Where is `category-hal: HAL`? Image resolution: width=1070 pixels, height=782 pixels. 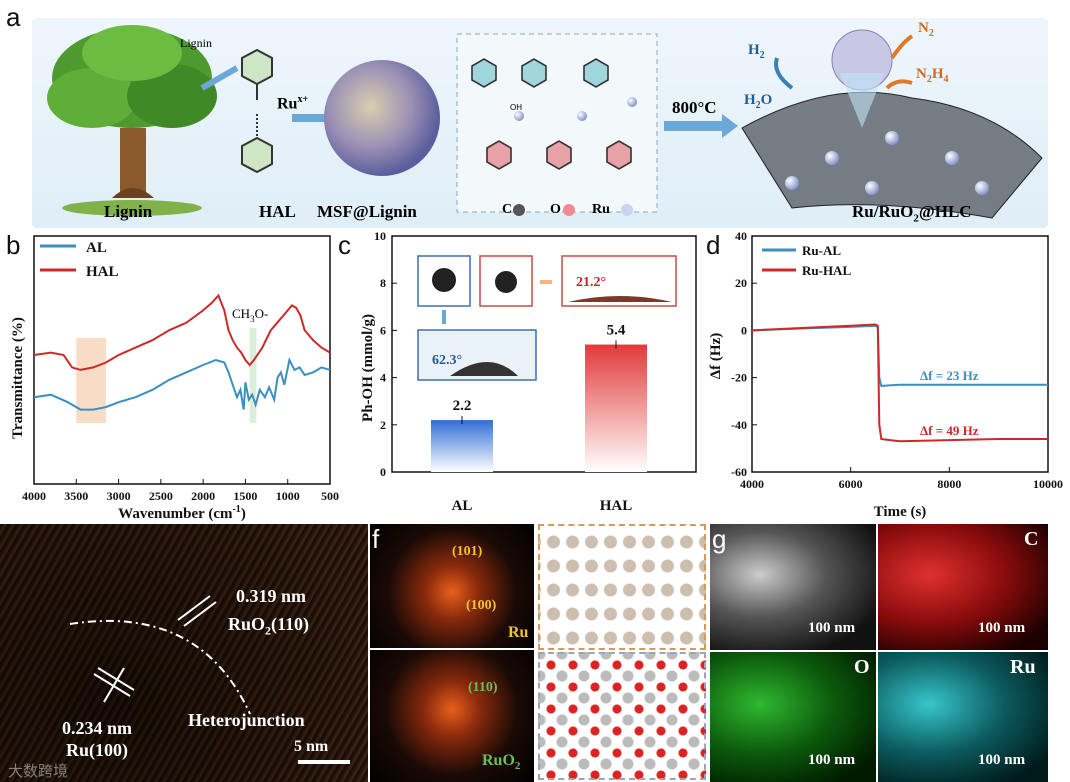 category-hal: HAL is located at coordinates (616, 506).